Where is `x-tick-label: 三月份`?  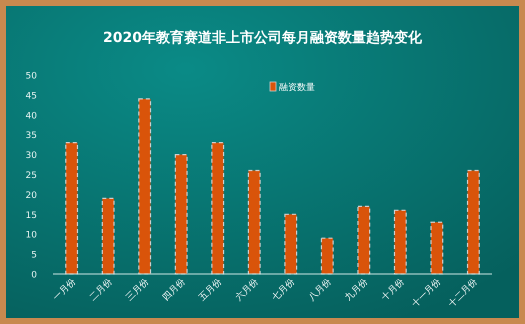
x-tick-label: 三月份 is located at coordinates (137, 290).